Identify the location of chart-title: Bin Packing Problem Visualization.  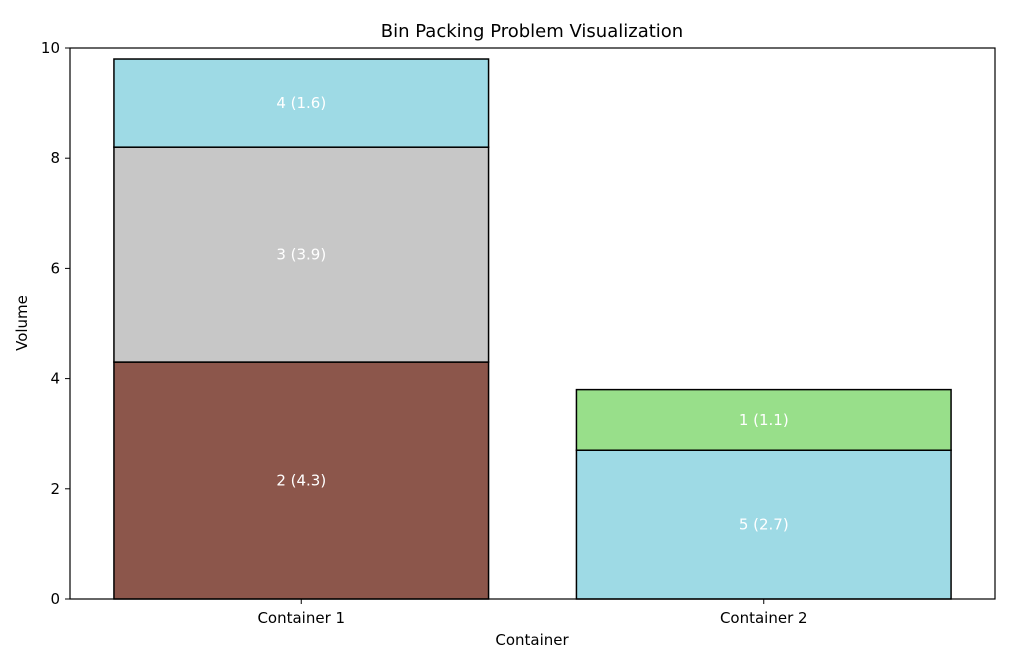
(532, 31).